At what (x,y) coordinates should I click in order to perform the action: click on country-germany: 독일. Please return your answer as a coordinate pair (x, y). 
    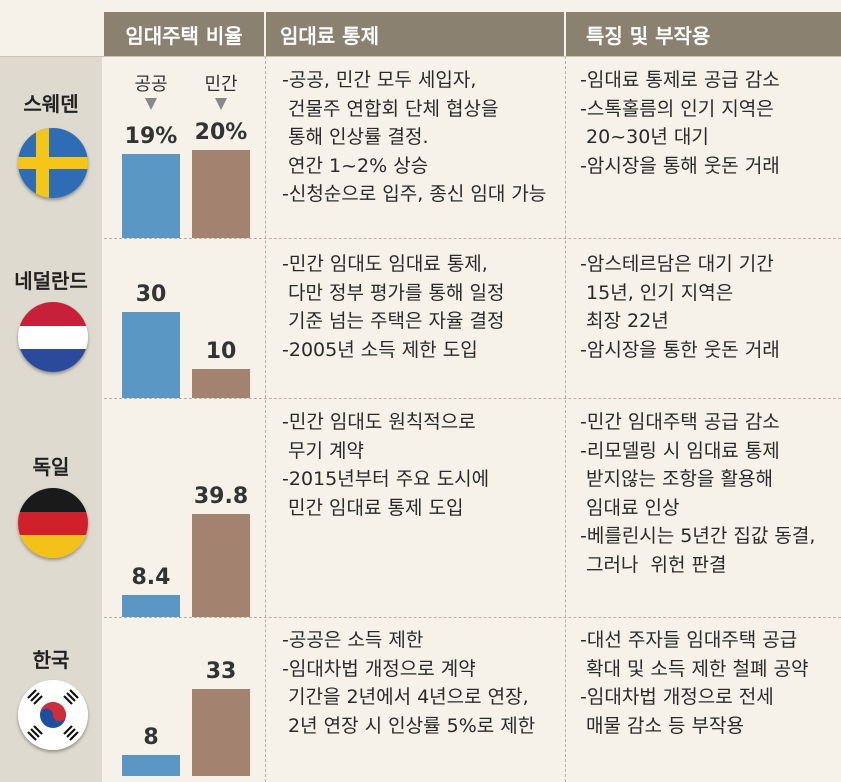
    Looking at the image, I should click on (51, 465).